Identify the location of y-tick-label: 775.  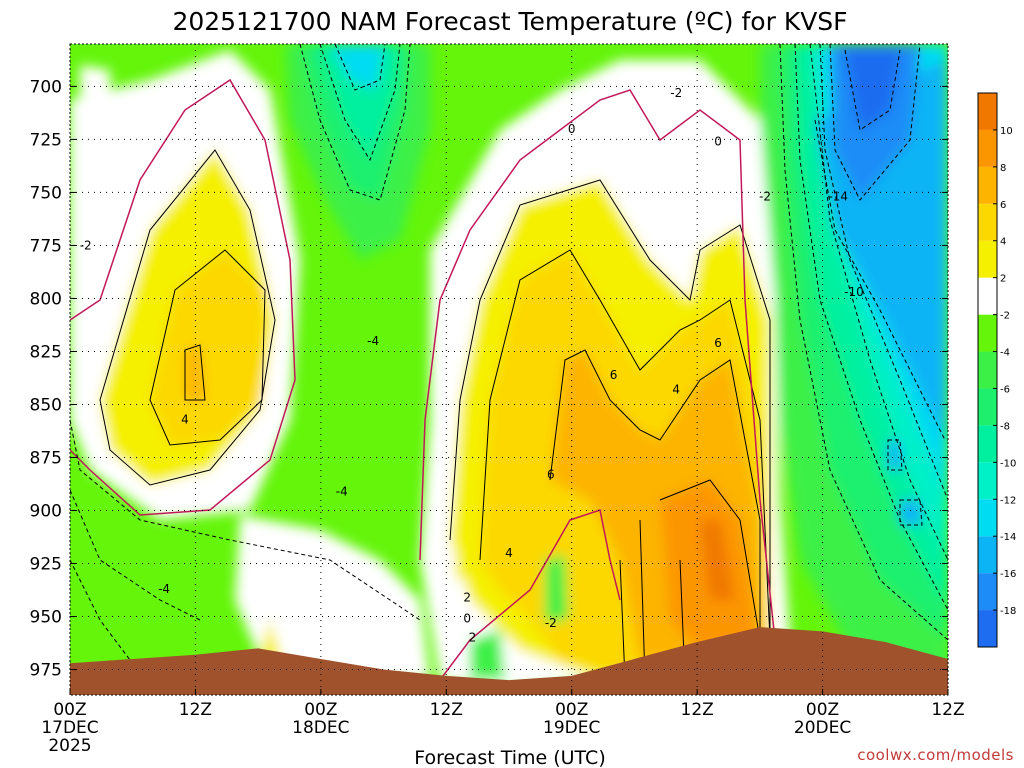
(46, 246).